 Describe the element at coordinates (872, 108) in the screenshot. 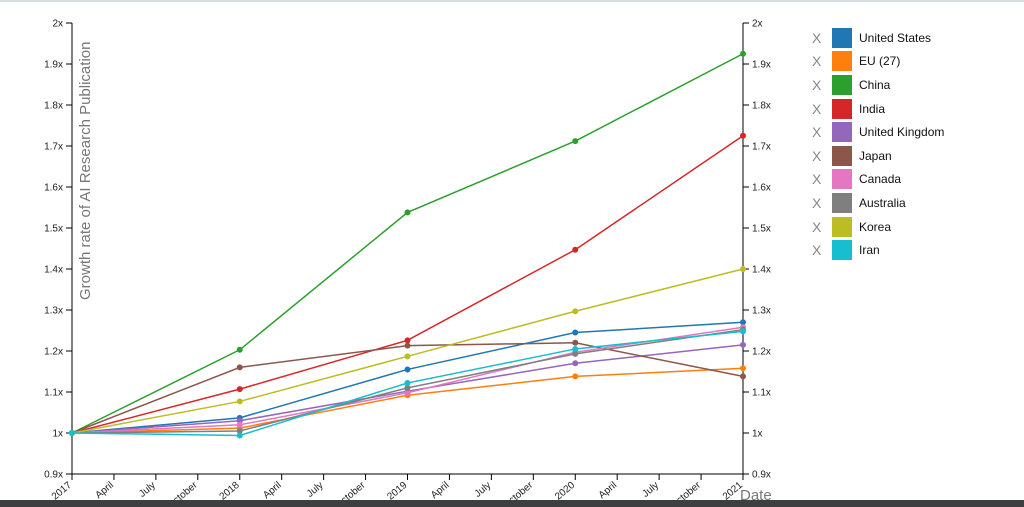

I see `legend-label: India` at that location.